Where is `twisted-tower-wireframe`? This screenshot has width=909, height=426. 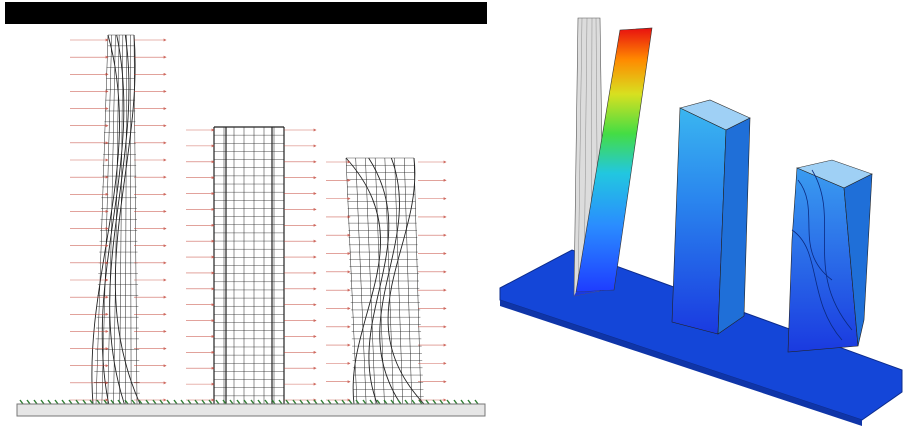 twisted-tower-wireframe is located at coordinates (385, 281).